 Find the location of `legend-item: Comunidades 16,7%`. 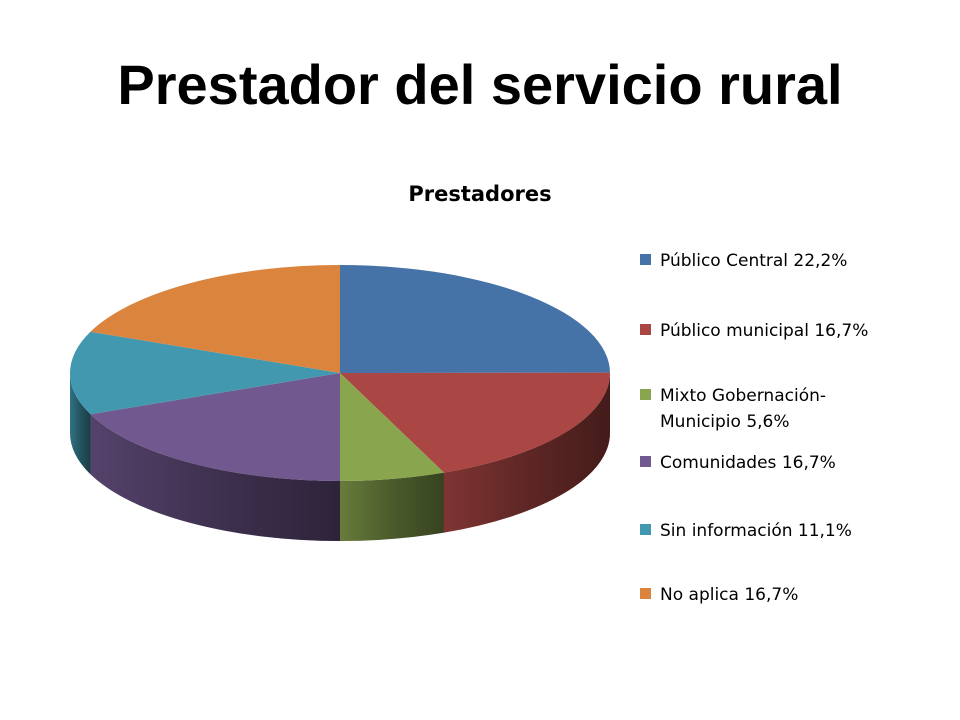

legend-item: Comunidades 16,7% is located at coordinates (790, 463).